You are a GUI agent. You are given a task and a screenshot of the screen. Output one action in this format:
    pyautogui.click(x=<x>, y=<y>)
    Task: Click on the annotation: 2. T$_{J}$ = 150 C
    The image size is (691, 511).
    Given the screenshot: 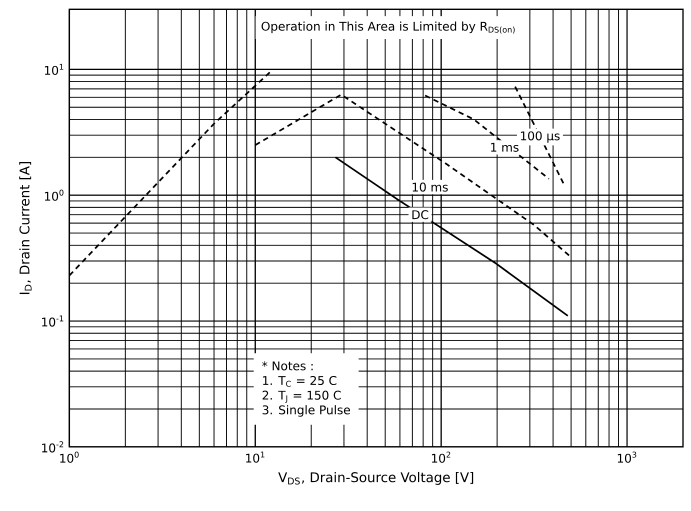 What is the action you would take?
    pyautogui.click(x=301, y=396)
    